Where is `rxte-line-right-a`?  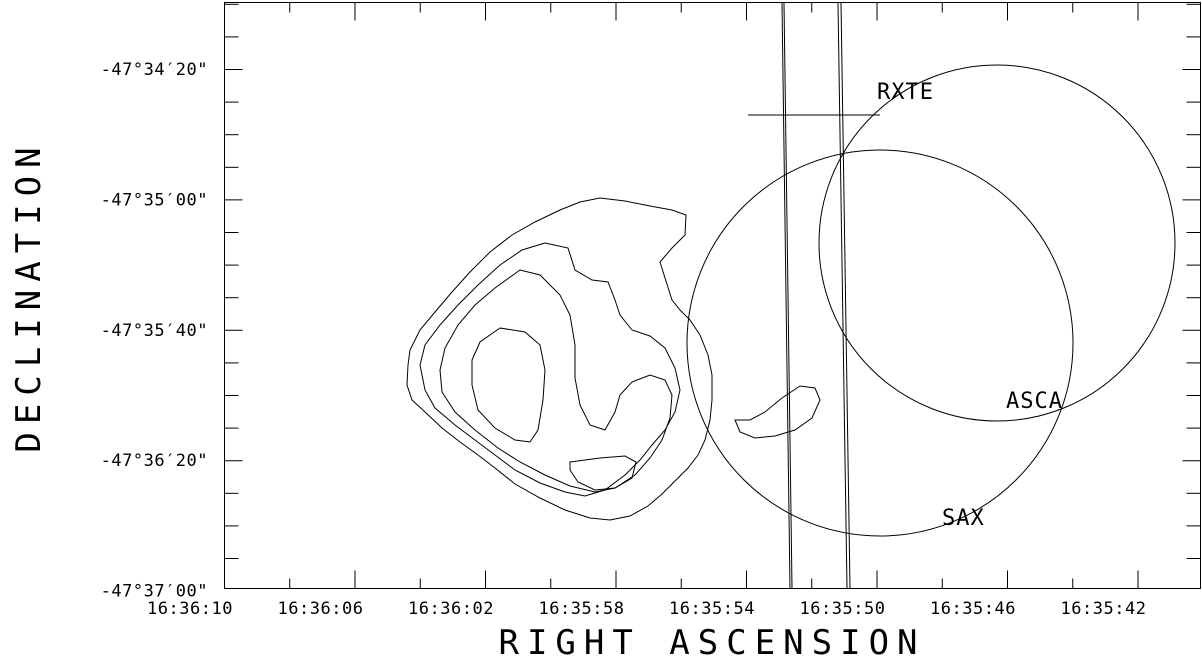 rxte-line-right-a is located at coordinates (842, 295).